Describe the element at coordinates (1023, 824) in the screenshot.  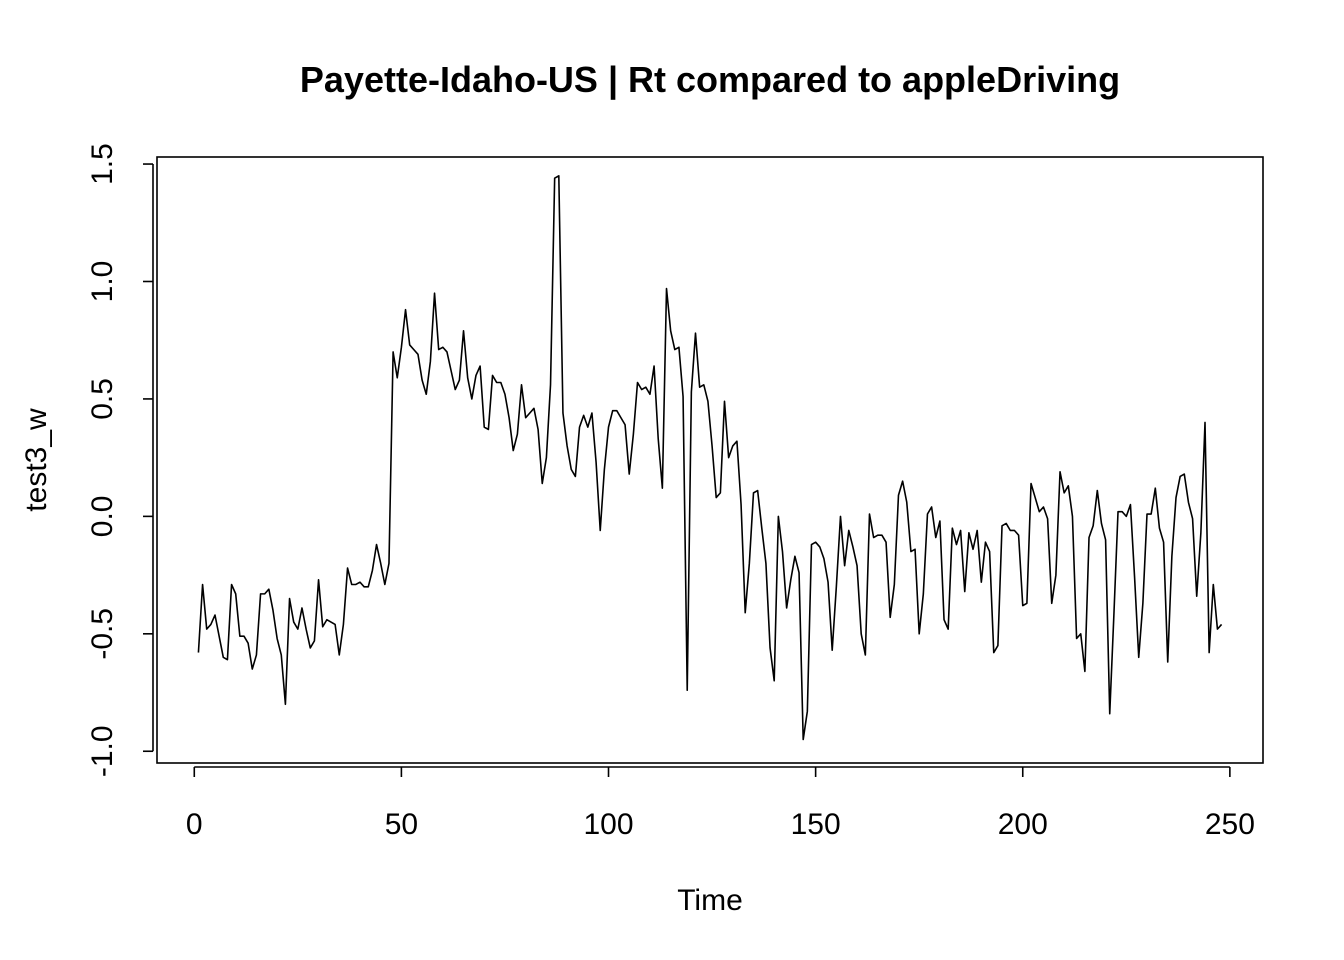
I see `x-tick-label: 200` at that location.